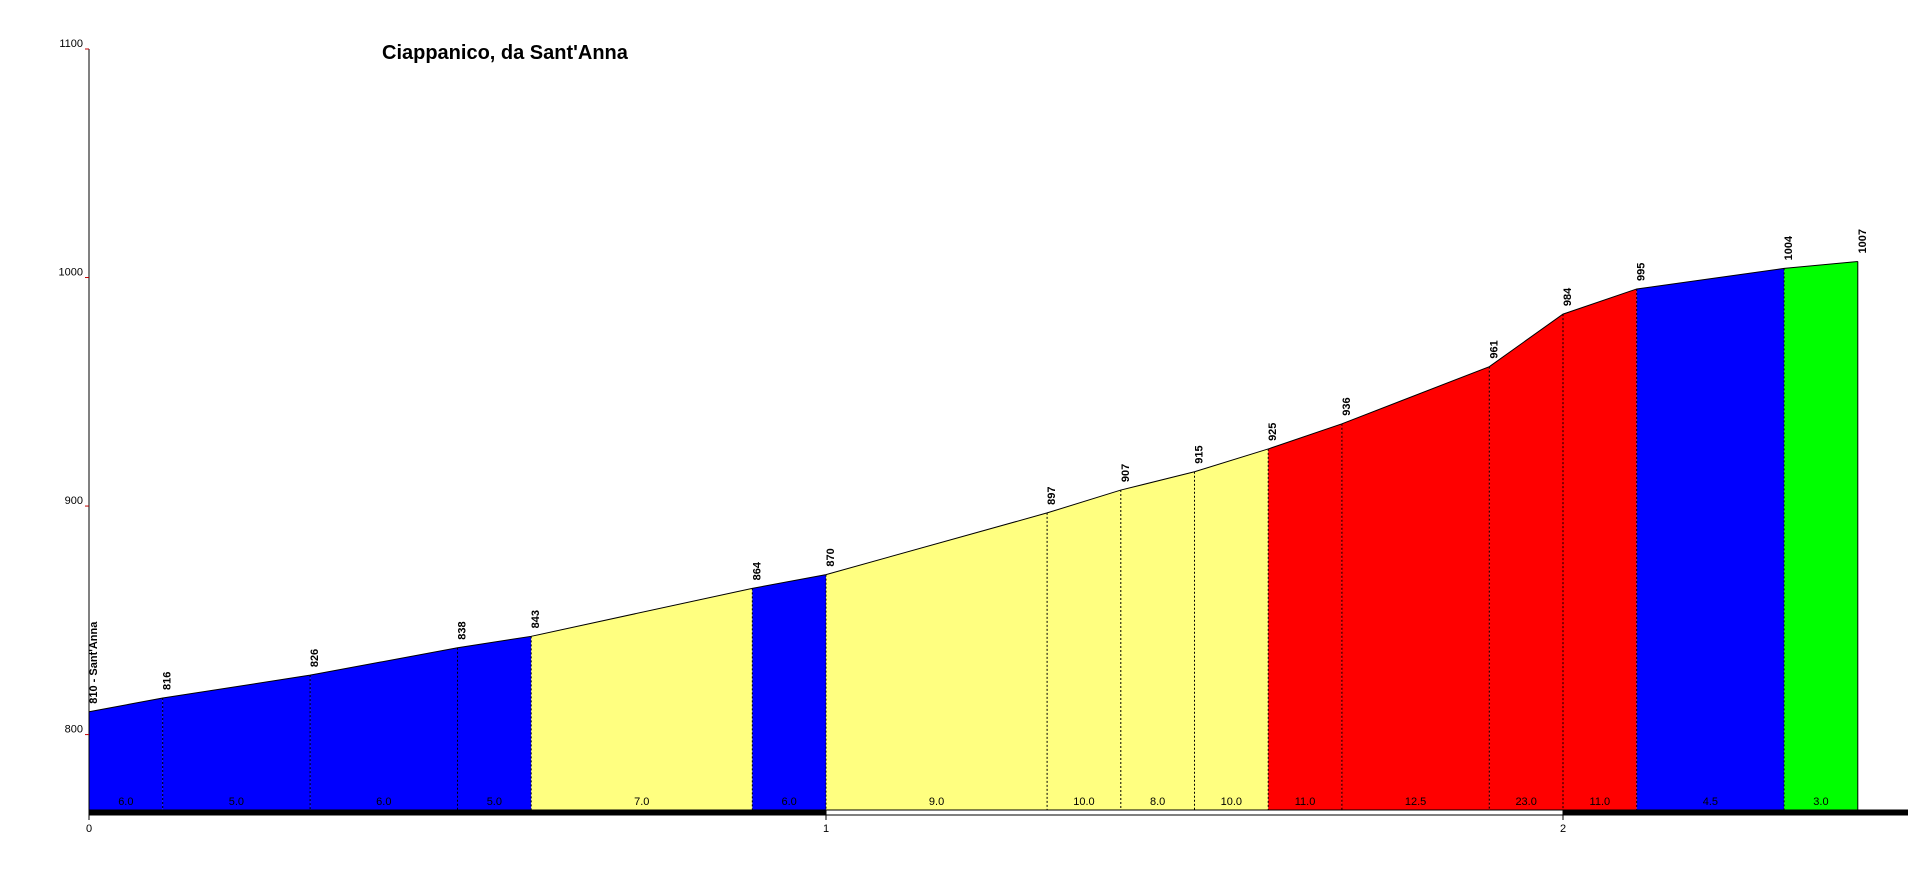 The image size is (1908, 873). I want to click on grade-label: 7.0, so click(641, 802).